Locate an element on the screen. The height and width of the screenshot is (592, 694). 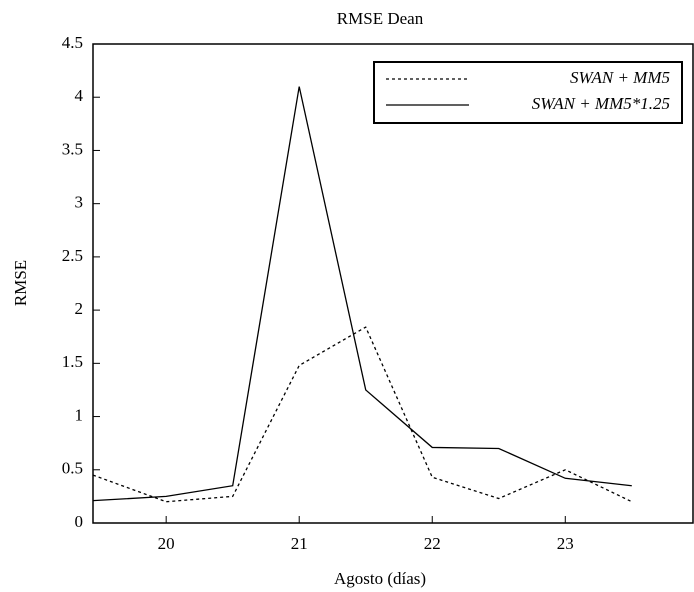
chart-title: RMSE Dean is located at coordinates (380, 18).